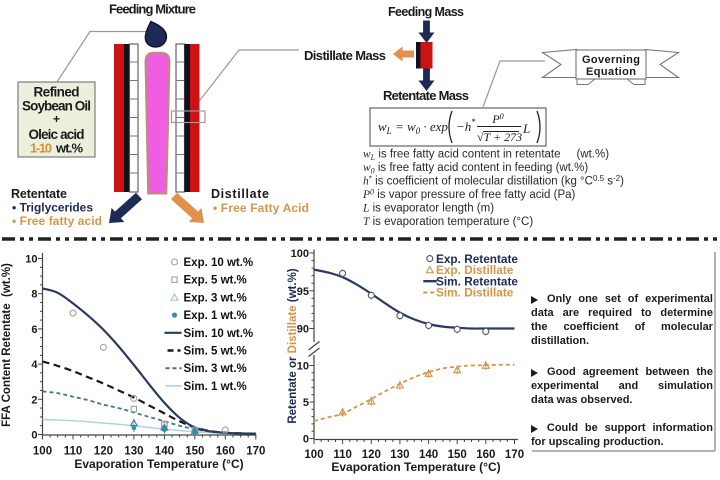 Image resolution: width=720 pixels, height=480 pixels. Describe the element at coordinates (526, 128) in the screenshot. I see `svg-text: L` at that location.